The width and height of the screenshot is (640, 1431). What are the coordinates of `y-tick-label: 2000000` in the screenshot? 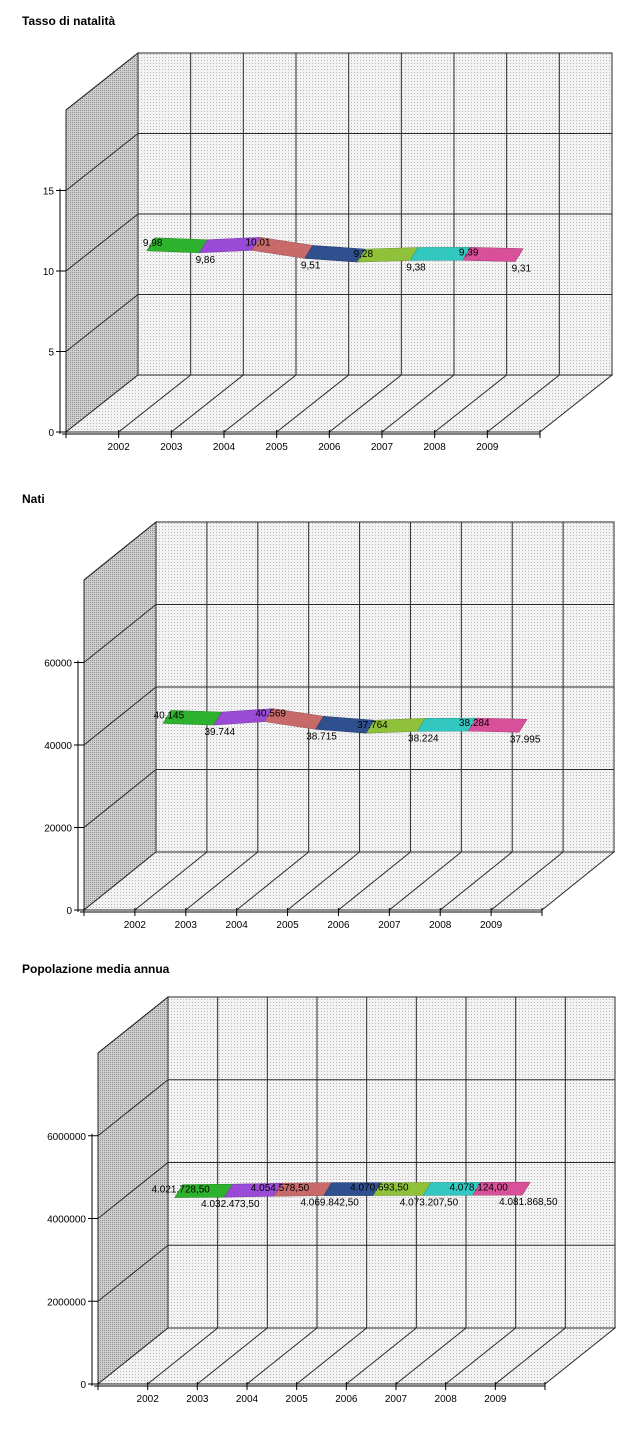 It's located at (66, 1302).